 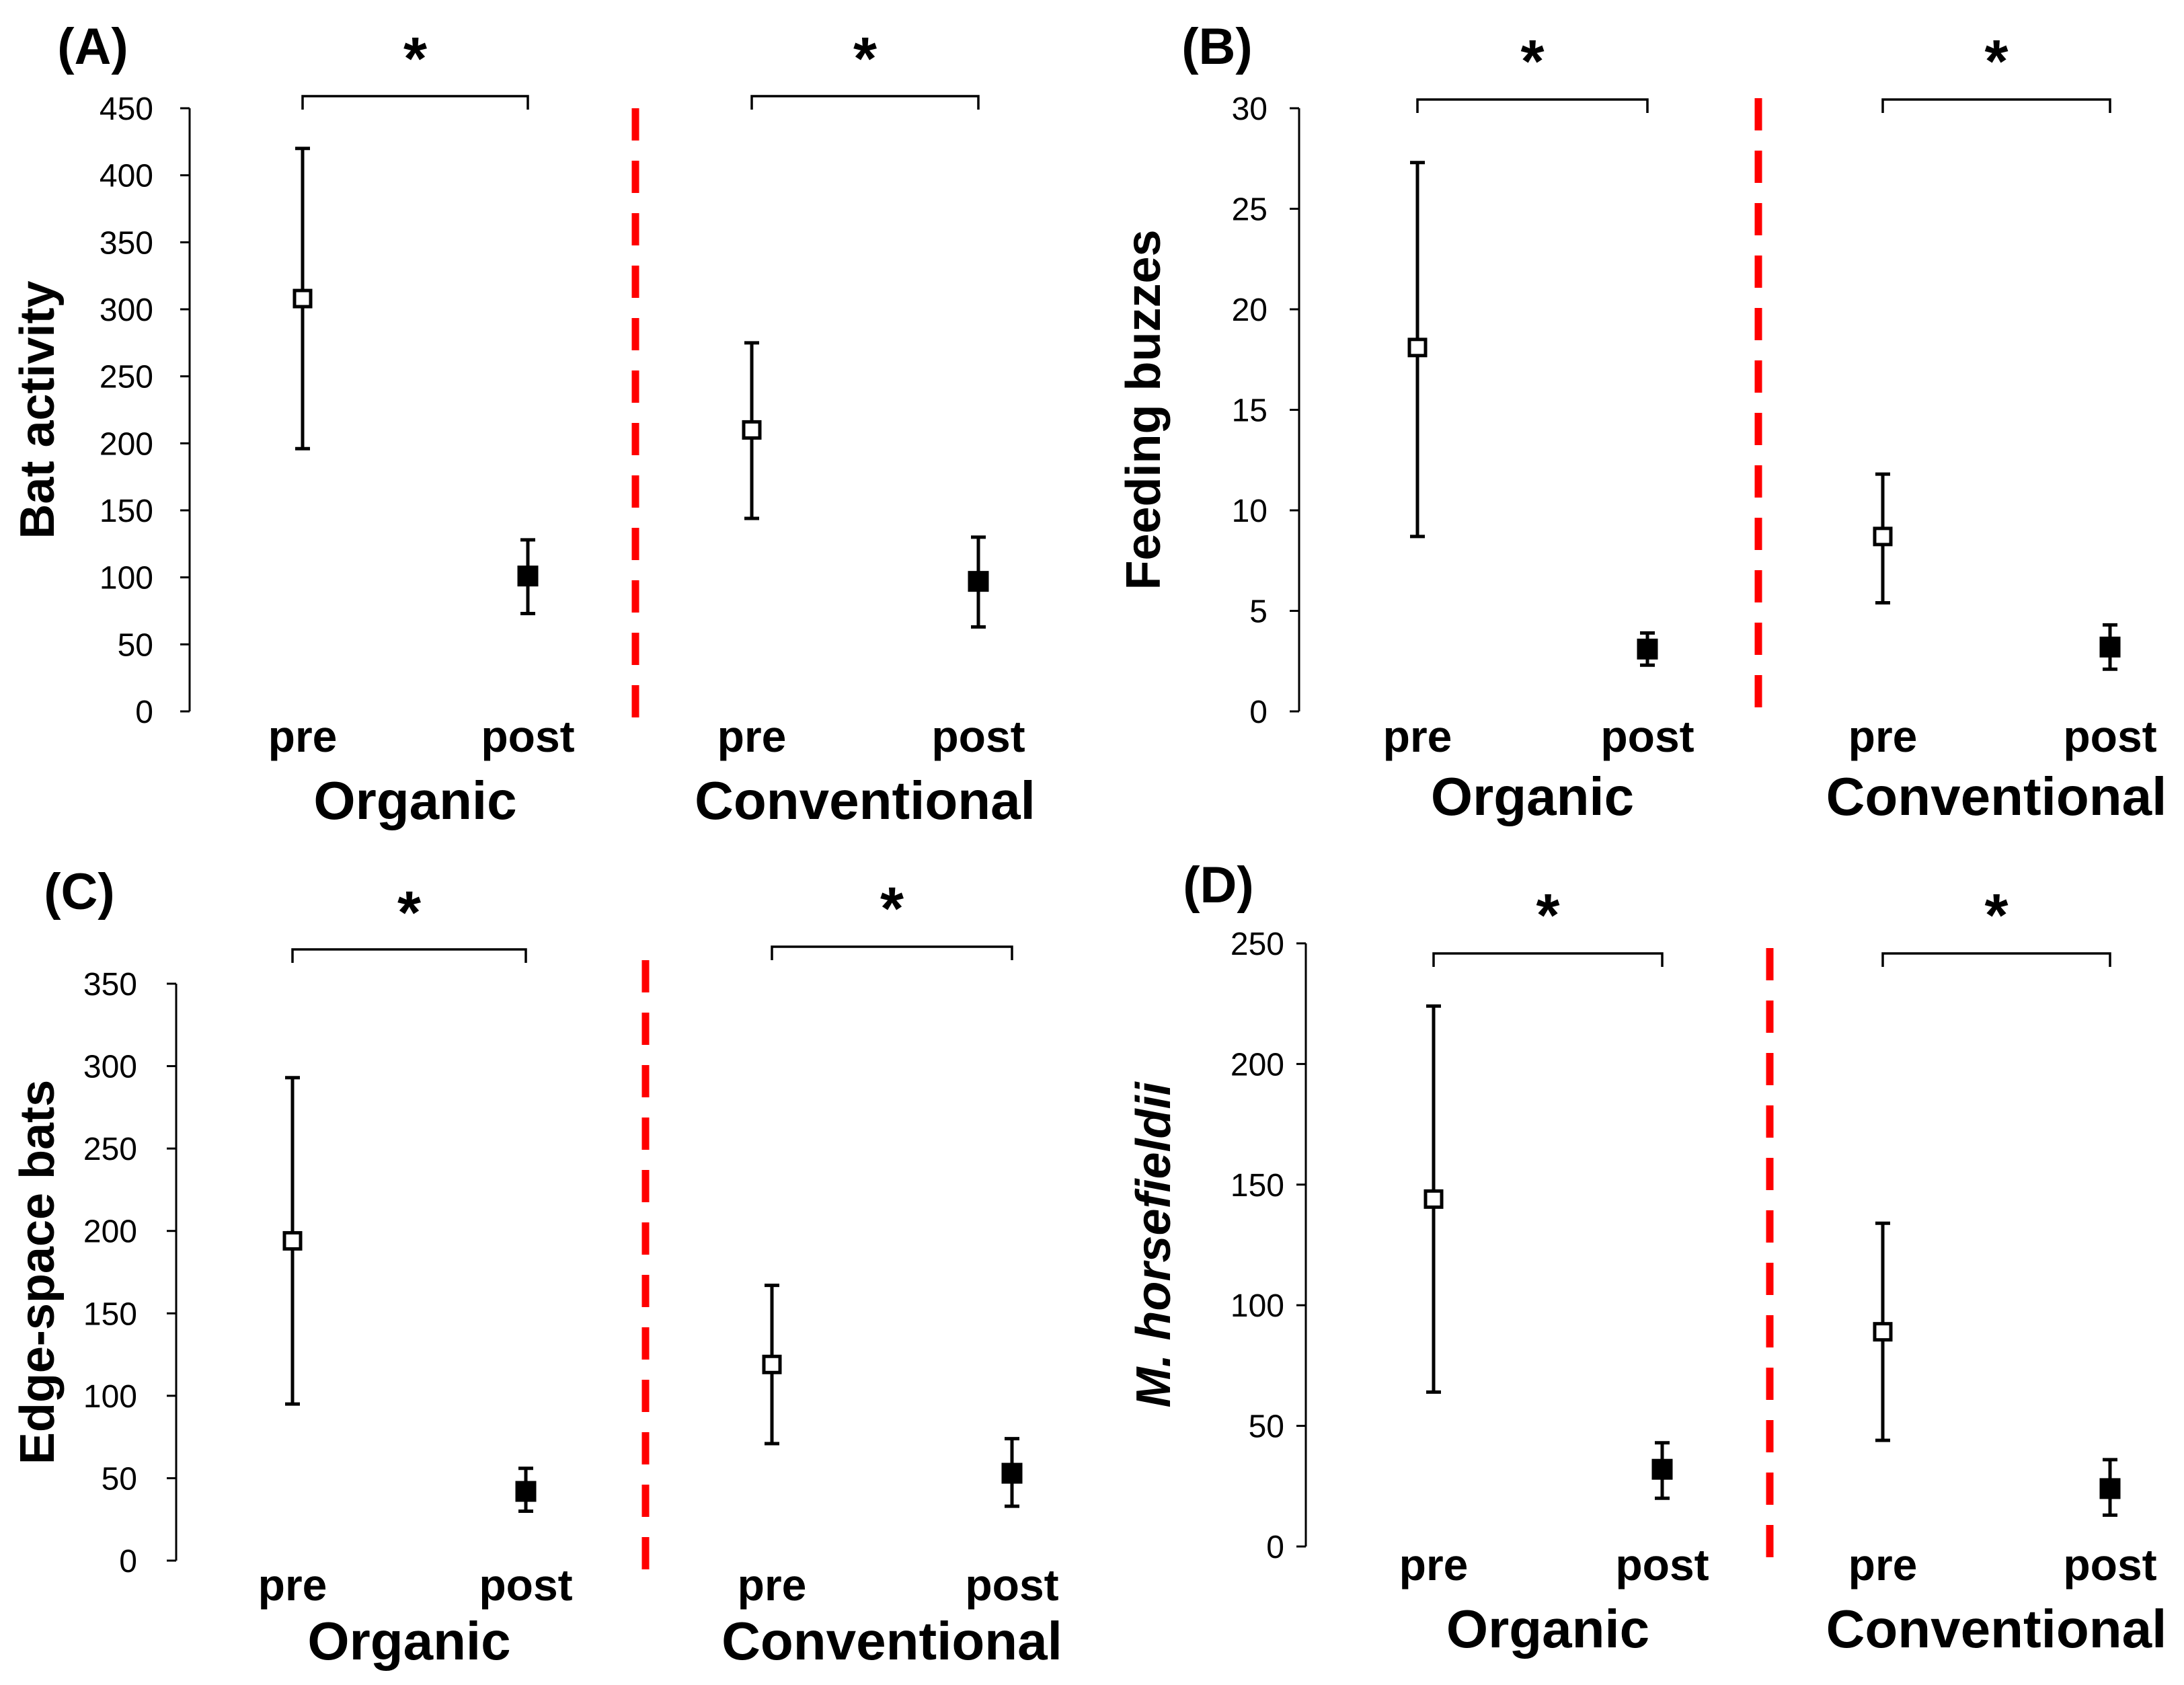 I want to click on y-axis-title: Edge-space bats, so click(x=38, y=1272).